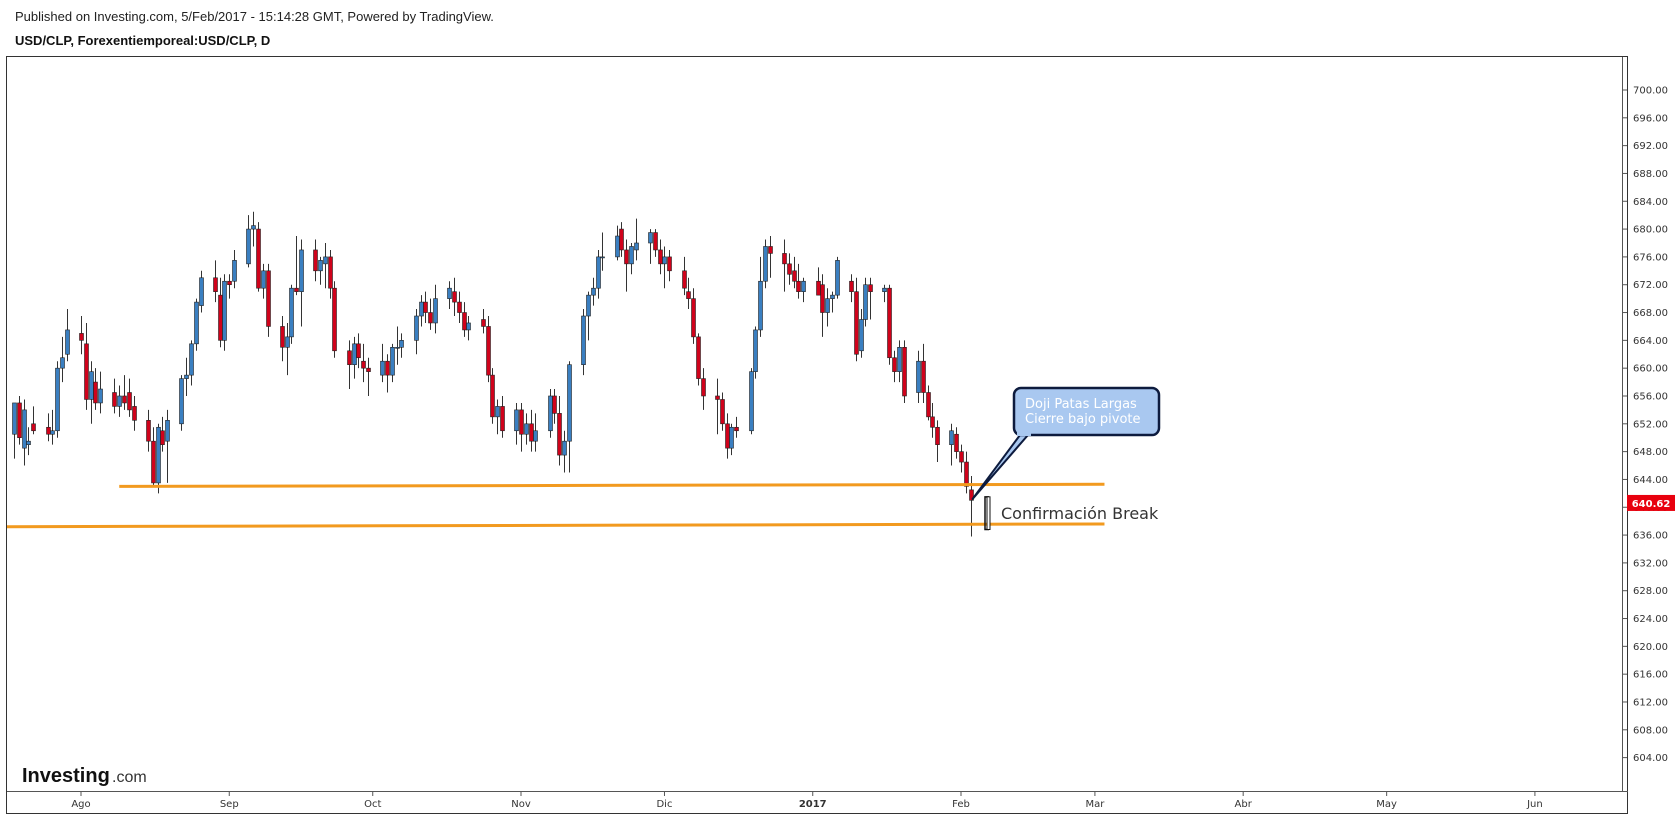 The image size is (1677, 816). What do you see at coordinates (612, 485) in the screenshot?
I see `support-line-upper` at bounding box center [612, 485].